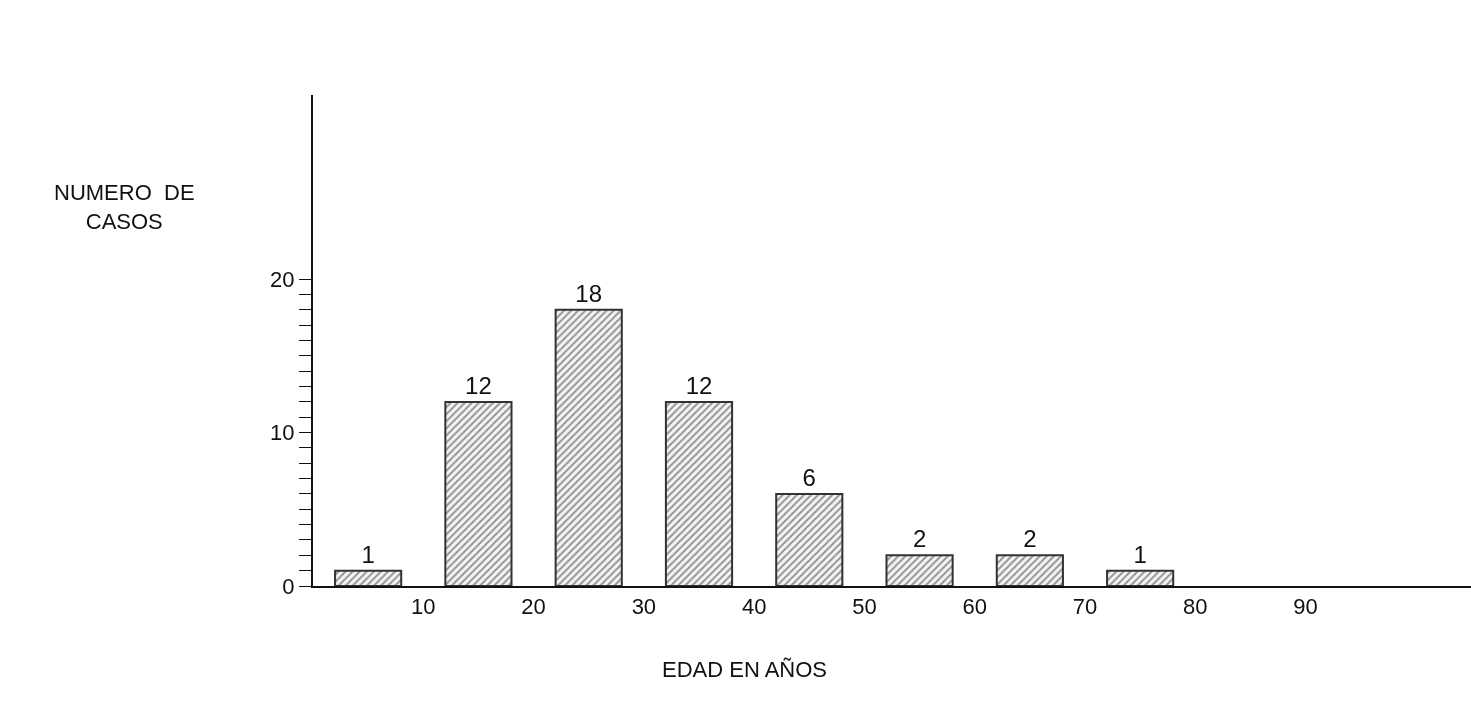 The width and height of the screenshot is (1471, 701). What do you see at coordinates (864, 607) in the screenshot?
I see `x-tick-label: 50` at bounding box center [864, 607].